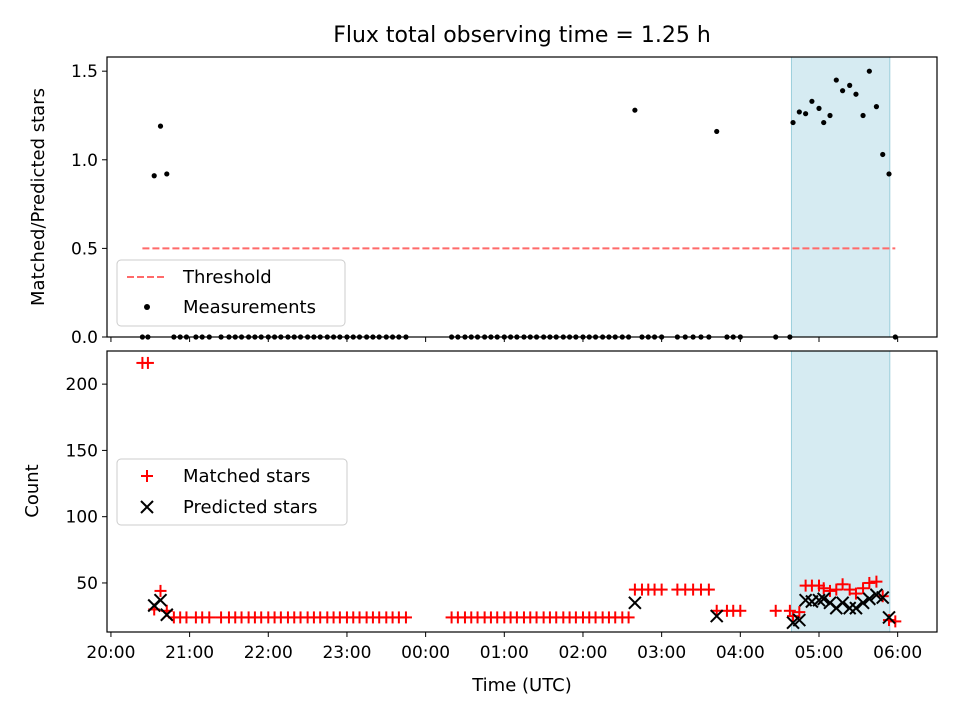 The height and width of the screenshot is (720, 960). Describe the element at coordinates (82, 385) in the screenshot. I see `bottom-ytick-label: 200` at that location.